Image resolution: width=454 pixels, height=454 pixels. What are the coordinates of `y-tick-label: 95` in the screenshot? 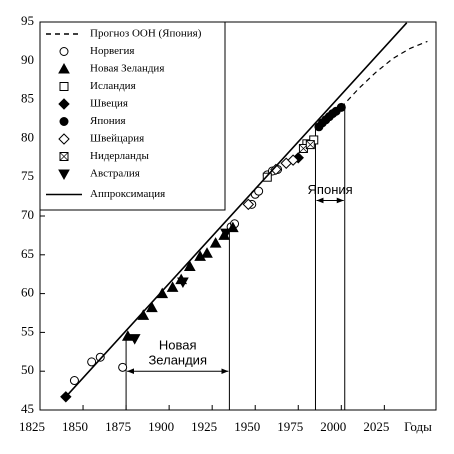 It's located at (27, 20).